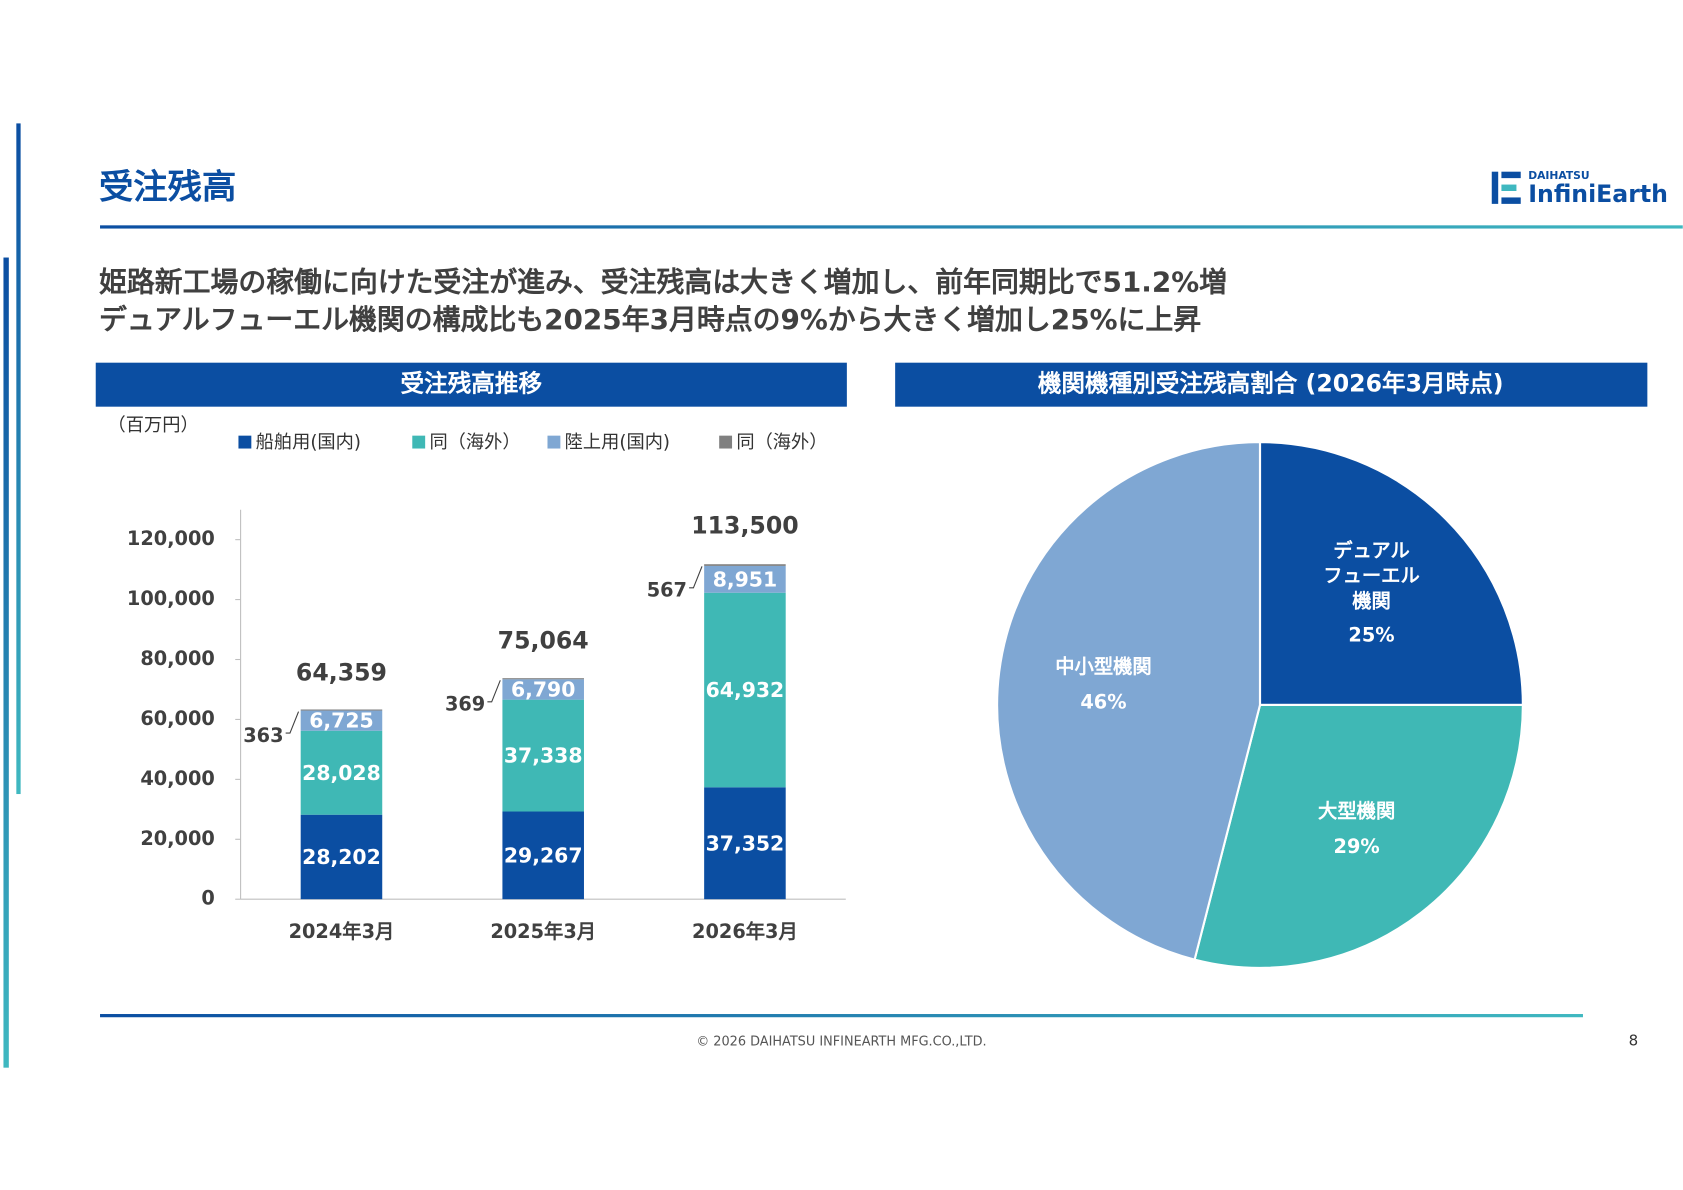  What do you see at coordinates (1356, 810) in the screenshot?
I see `slice-label: 大型機関` at bounding box center [1356, 810].